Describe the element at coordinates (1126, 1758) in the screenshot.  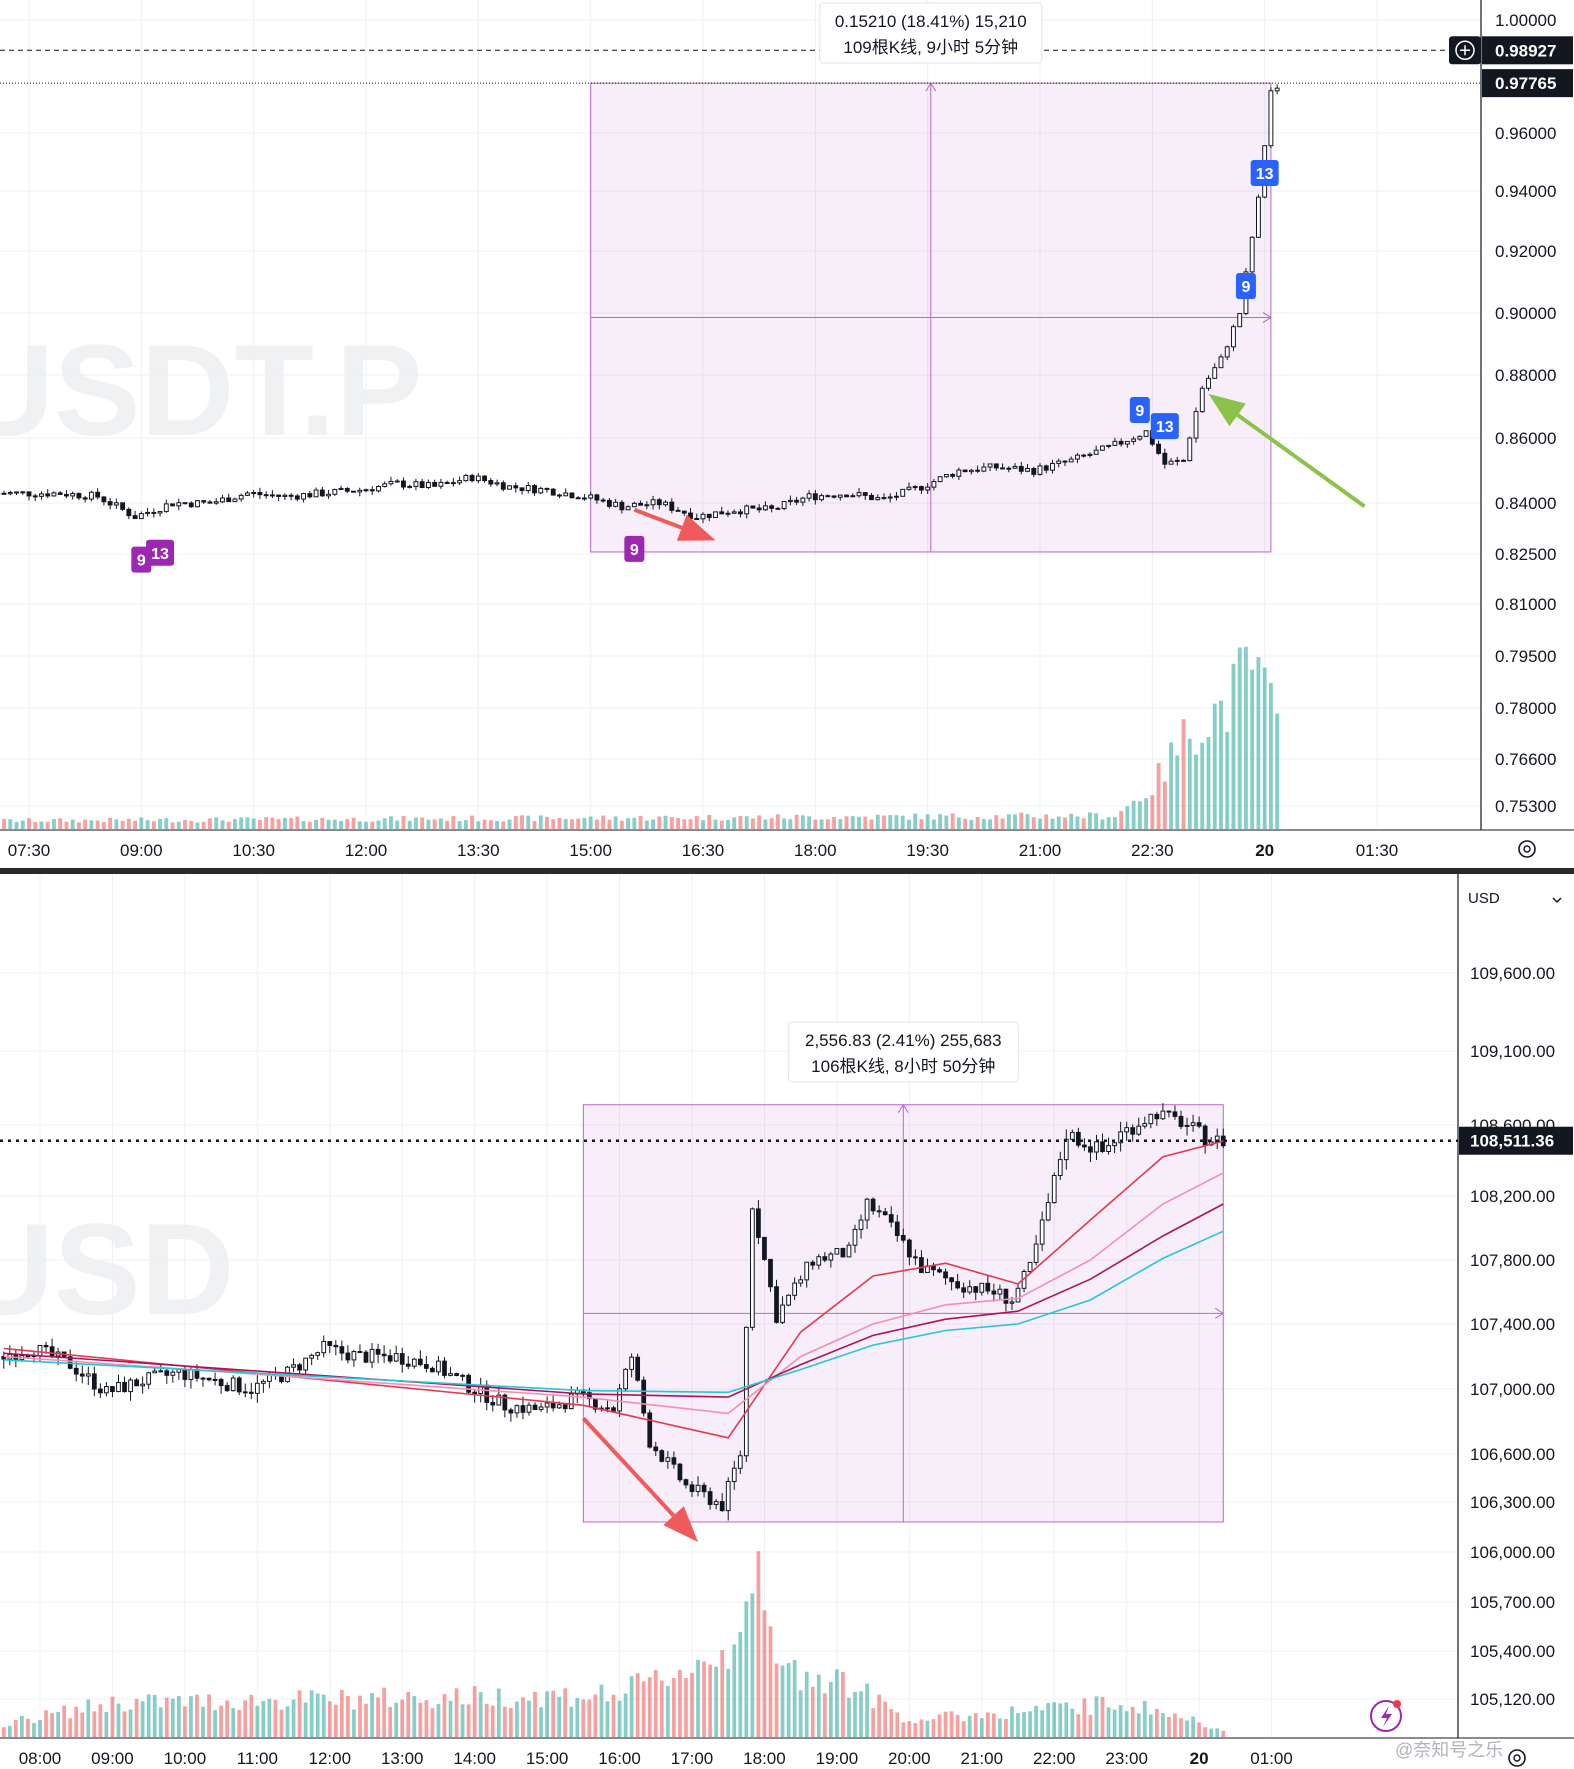
I see `time-tick-label: 23:00` at that location.